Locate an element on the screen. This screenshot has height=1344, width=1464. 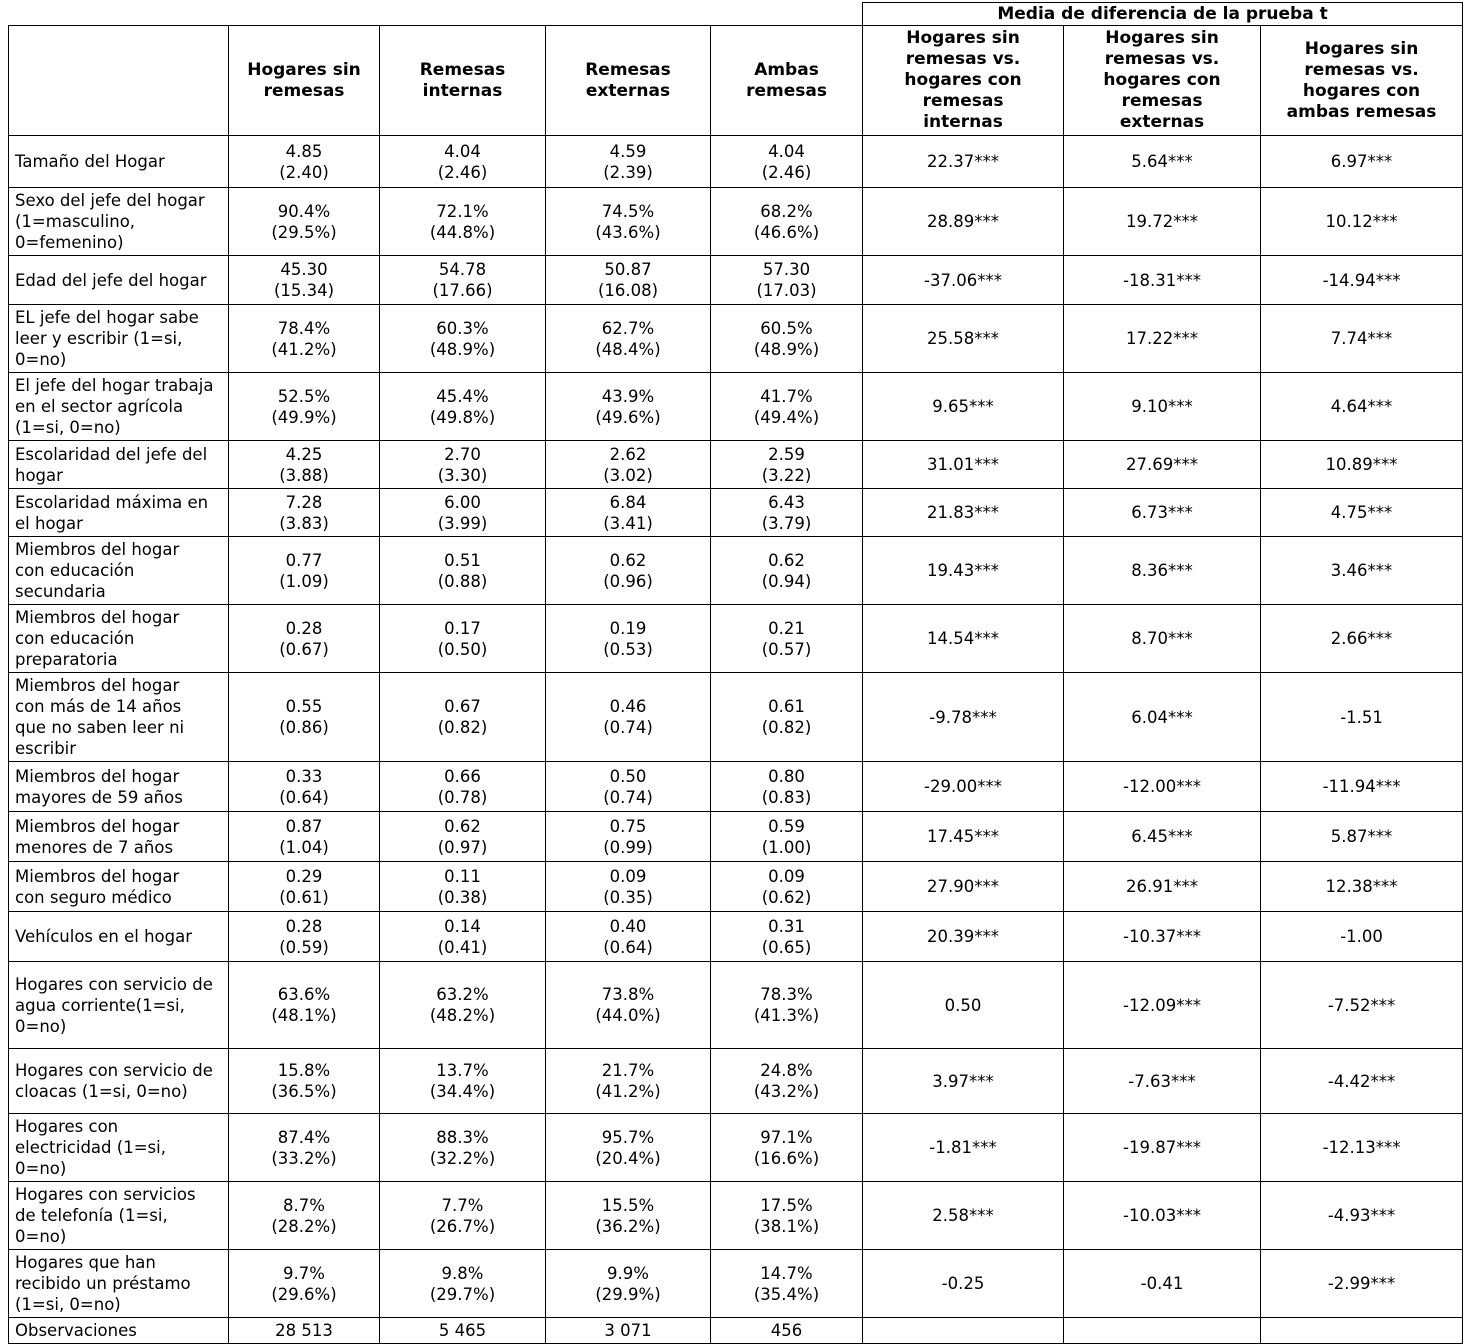
ttest-value-cell: 20.39*** is located at coordinates (963, 936).